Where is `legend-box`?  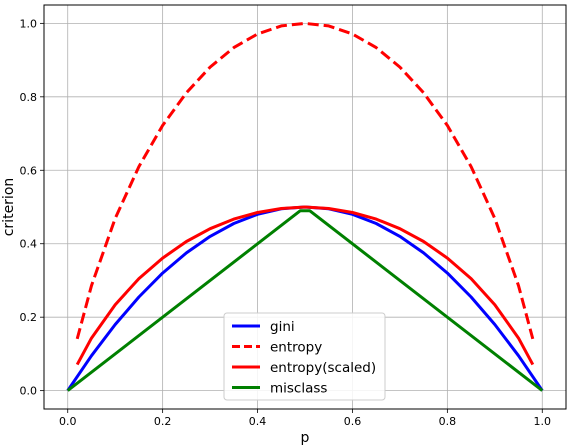 legend-box is located at coordinates (304, 356).